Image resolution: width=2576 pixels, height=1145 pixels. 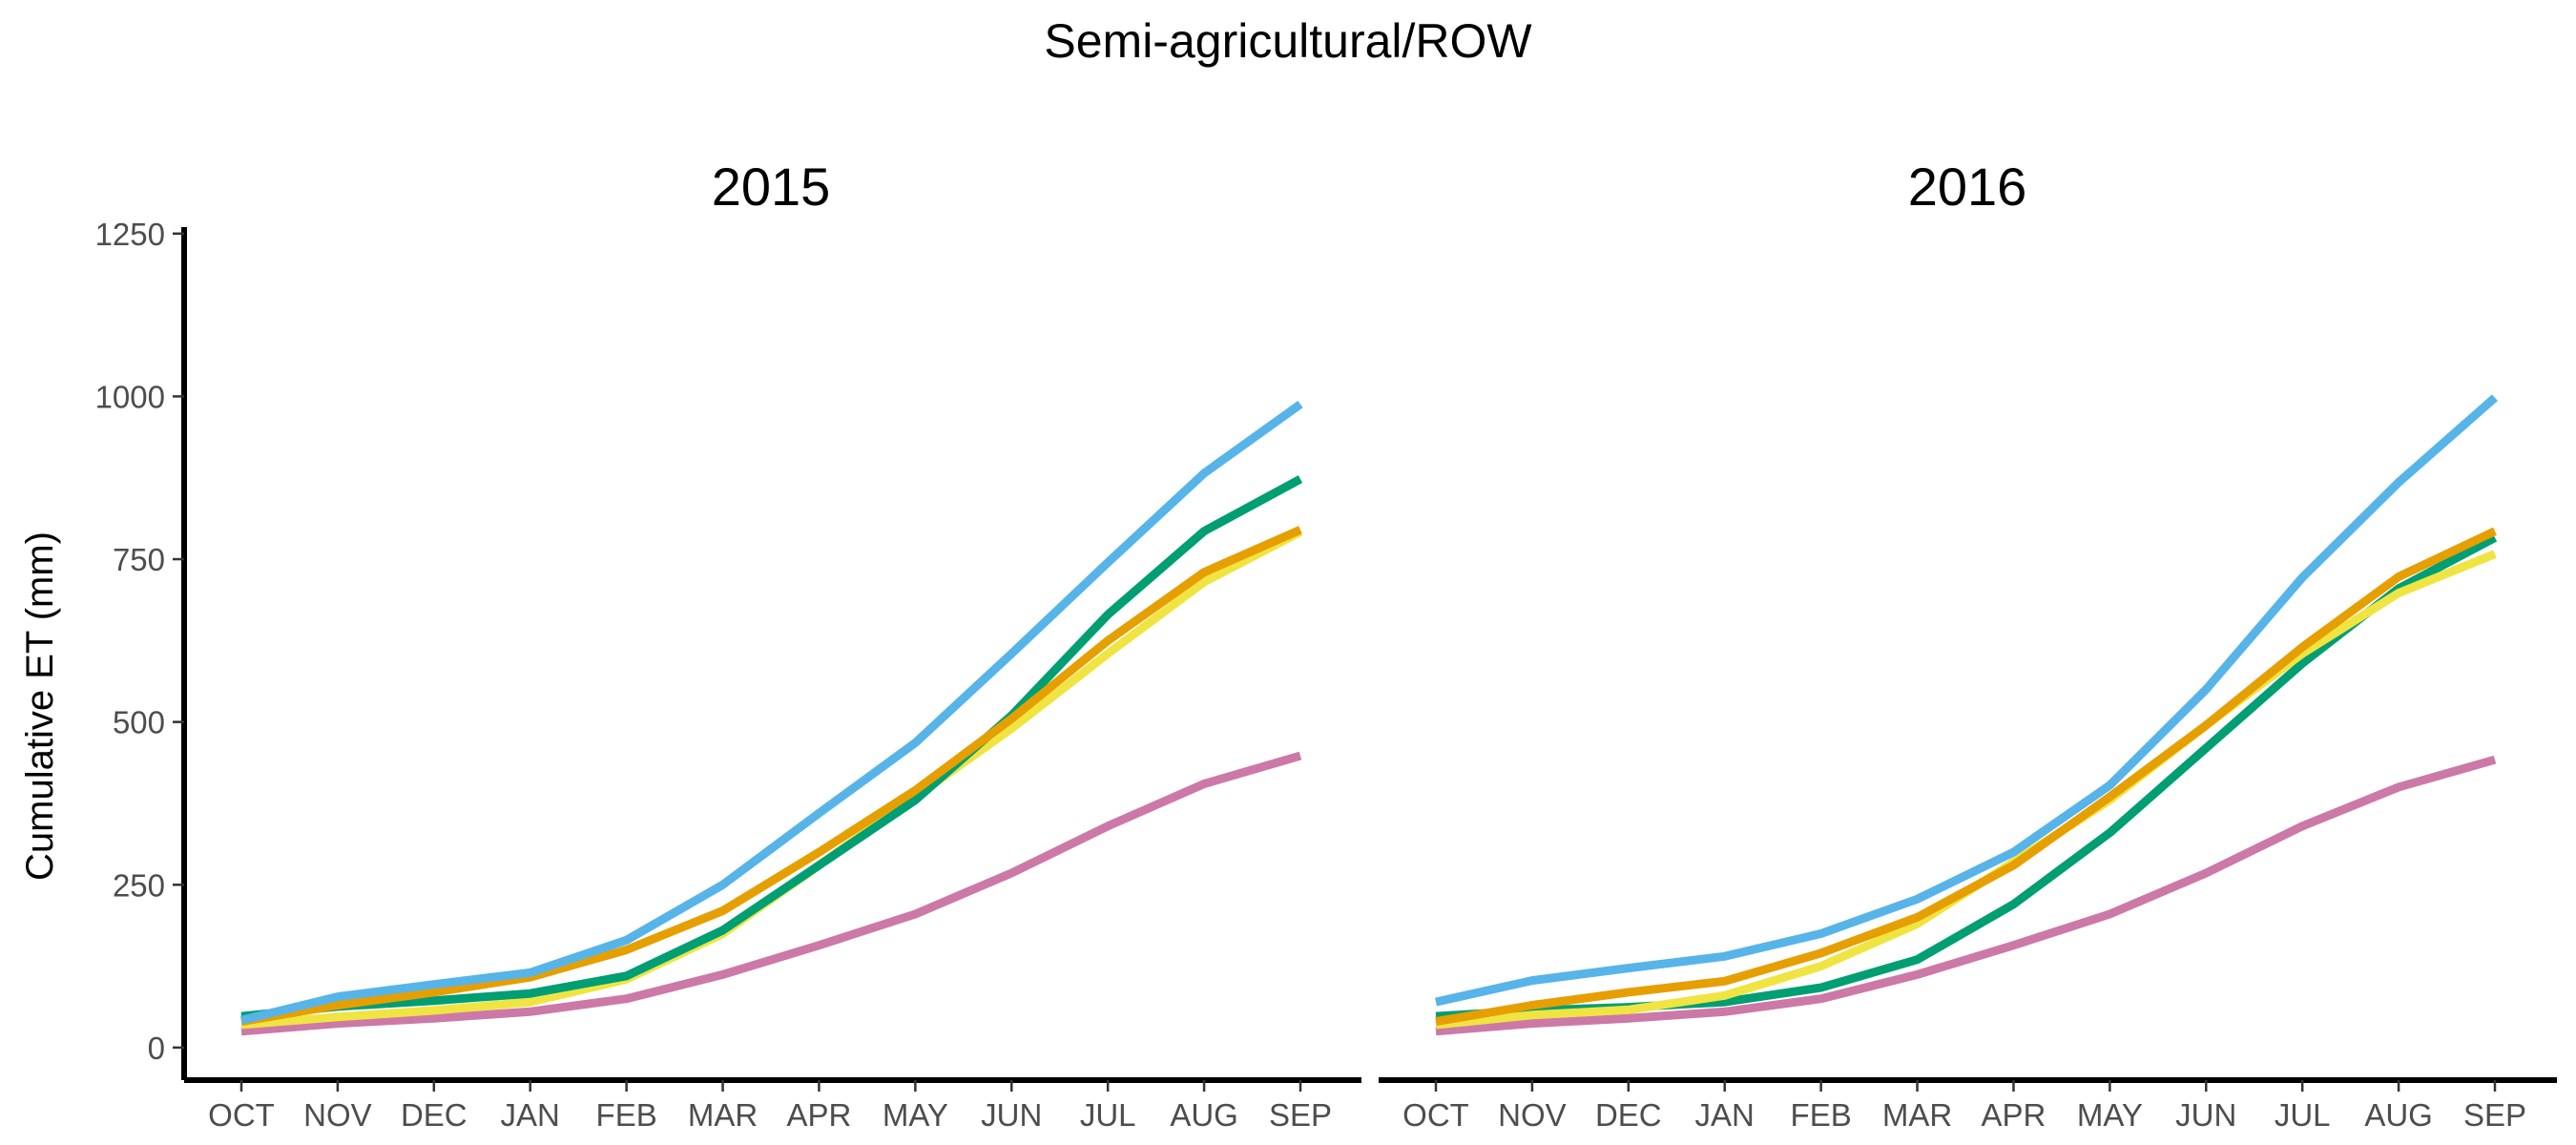 I want to click on y-tick-label: 1000, so click(x=130, y=396).